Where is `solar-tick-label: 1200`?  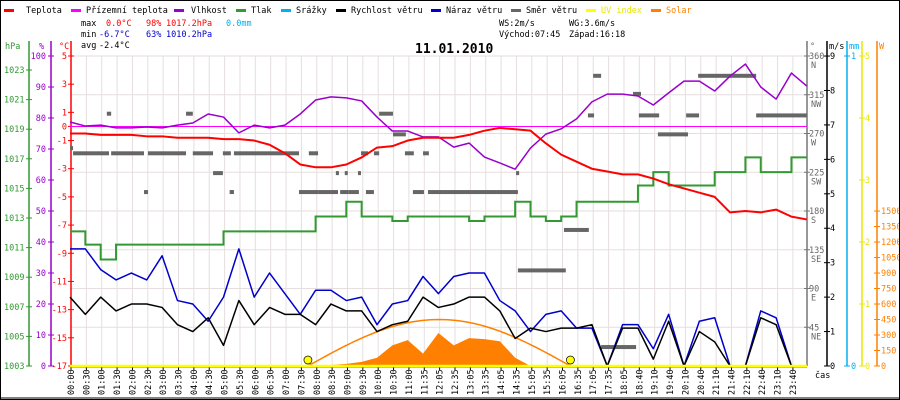
solar-tick-label: 1200 is located at coordinates (890, 243).